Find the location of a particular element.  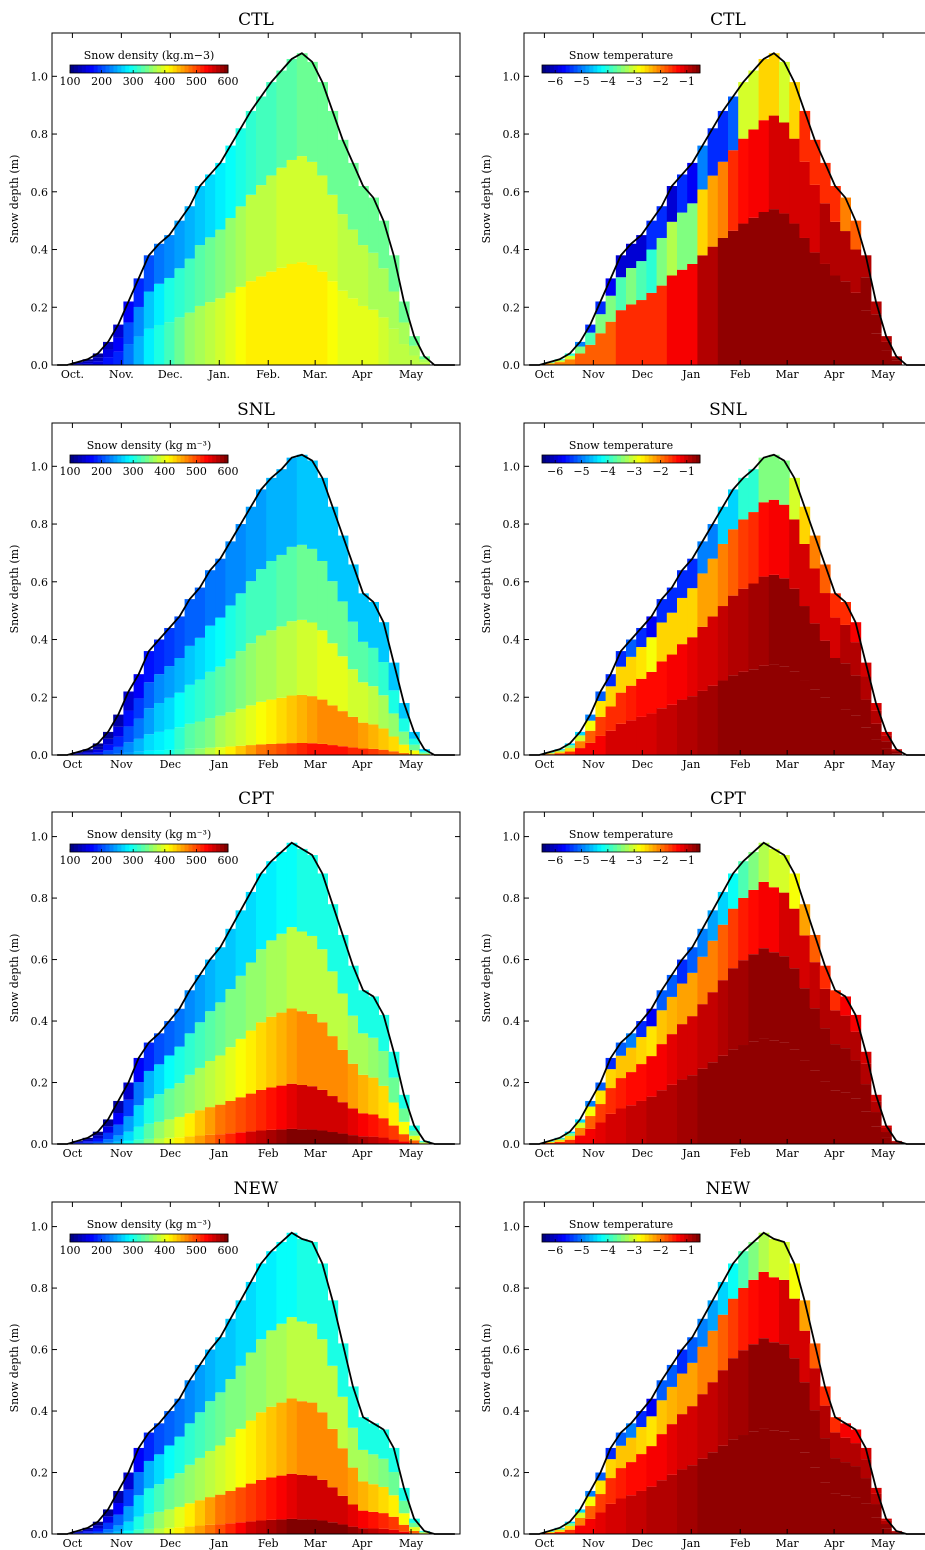

x-tick-label: Jan. is located at coordinates (218, 374).